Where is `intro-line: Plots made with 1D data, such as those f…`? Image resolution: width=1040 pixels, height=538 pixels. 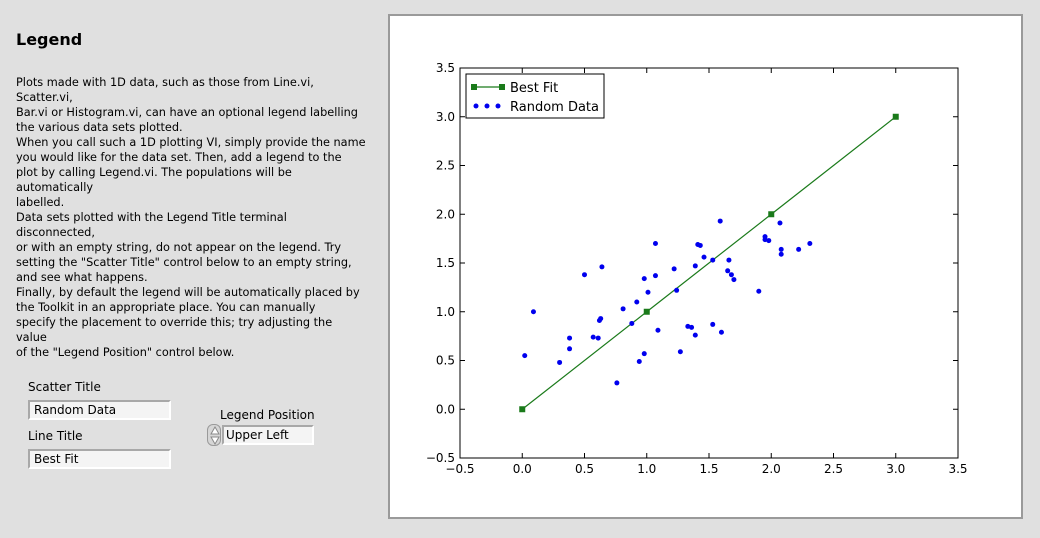 intro-line: Plots made with 1D data, such as those f… is located at coordinates (165, 90).